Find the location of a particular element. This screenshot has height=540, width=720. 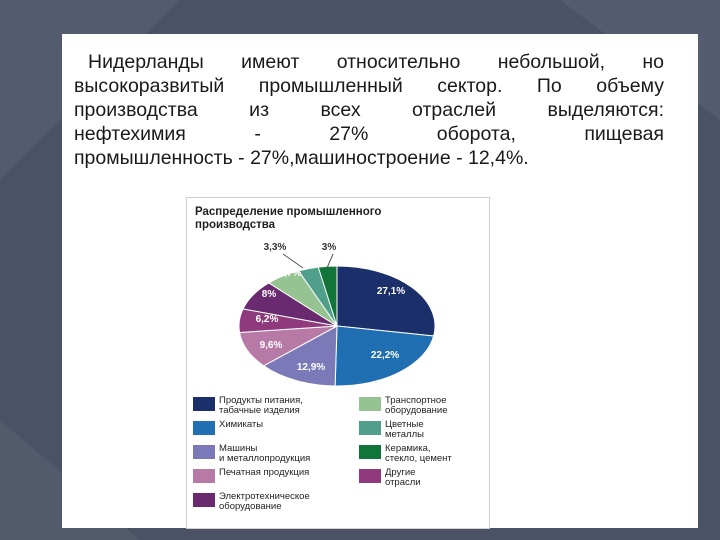

legend-item: Печатная продукция is located at coordinates (270, 475).